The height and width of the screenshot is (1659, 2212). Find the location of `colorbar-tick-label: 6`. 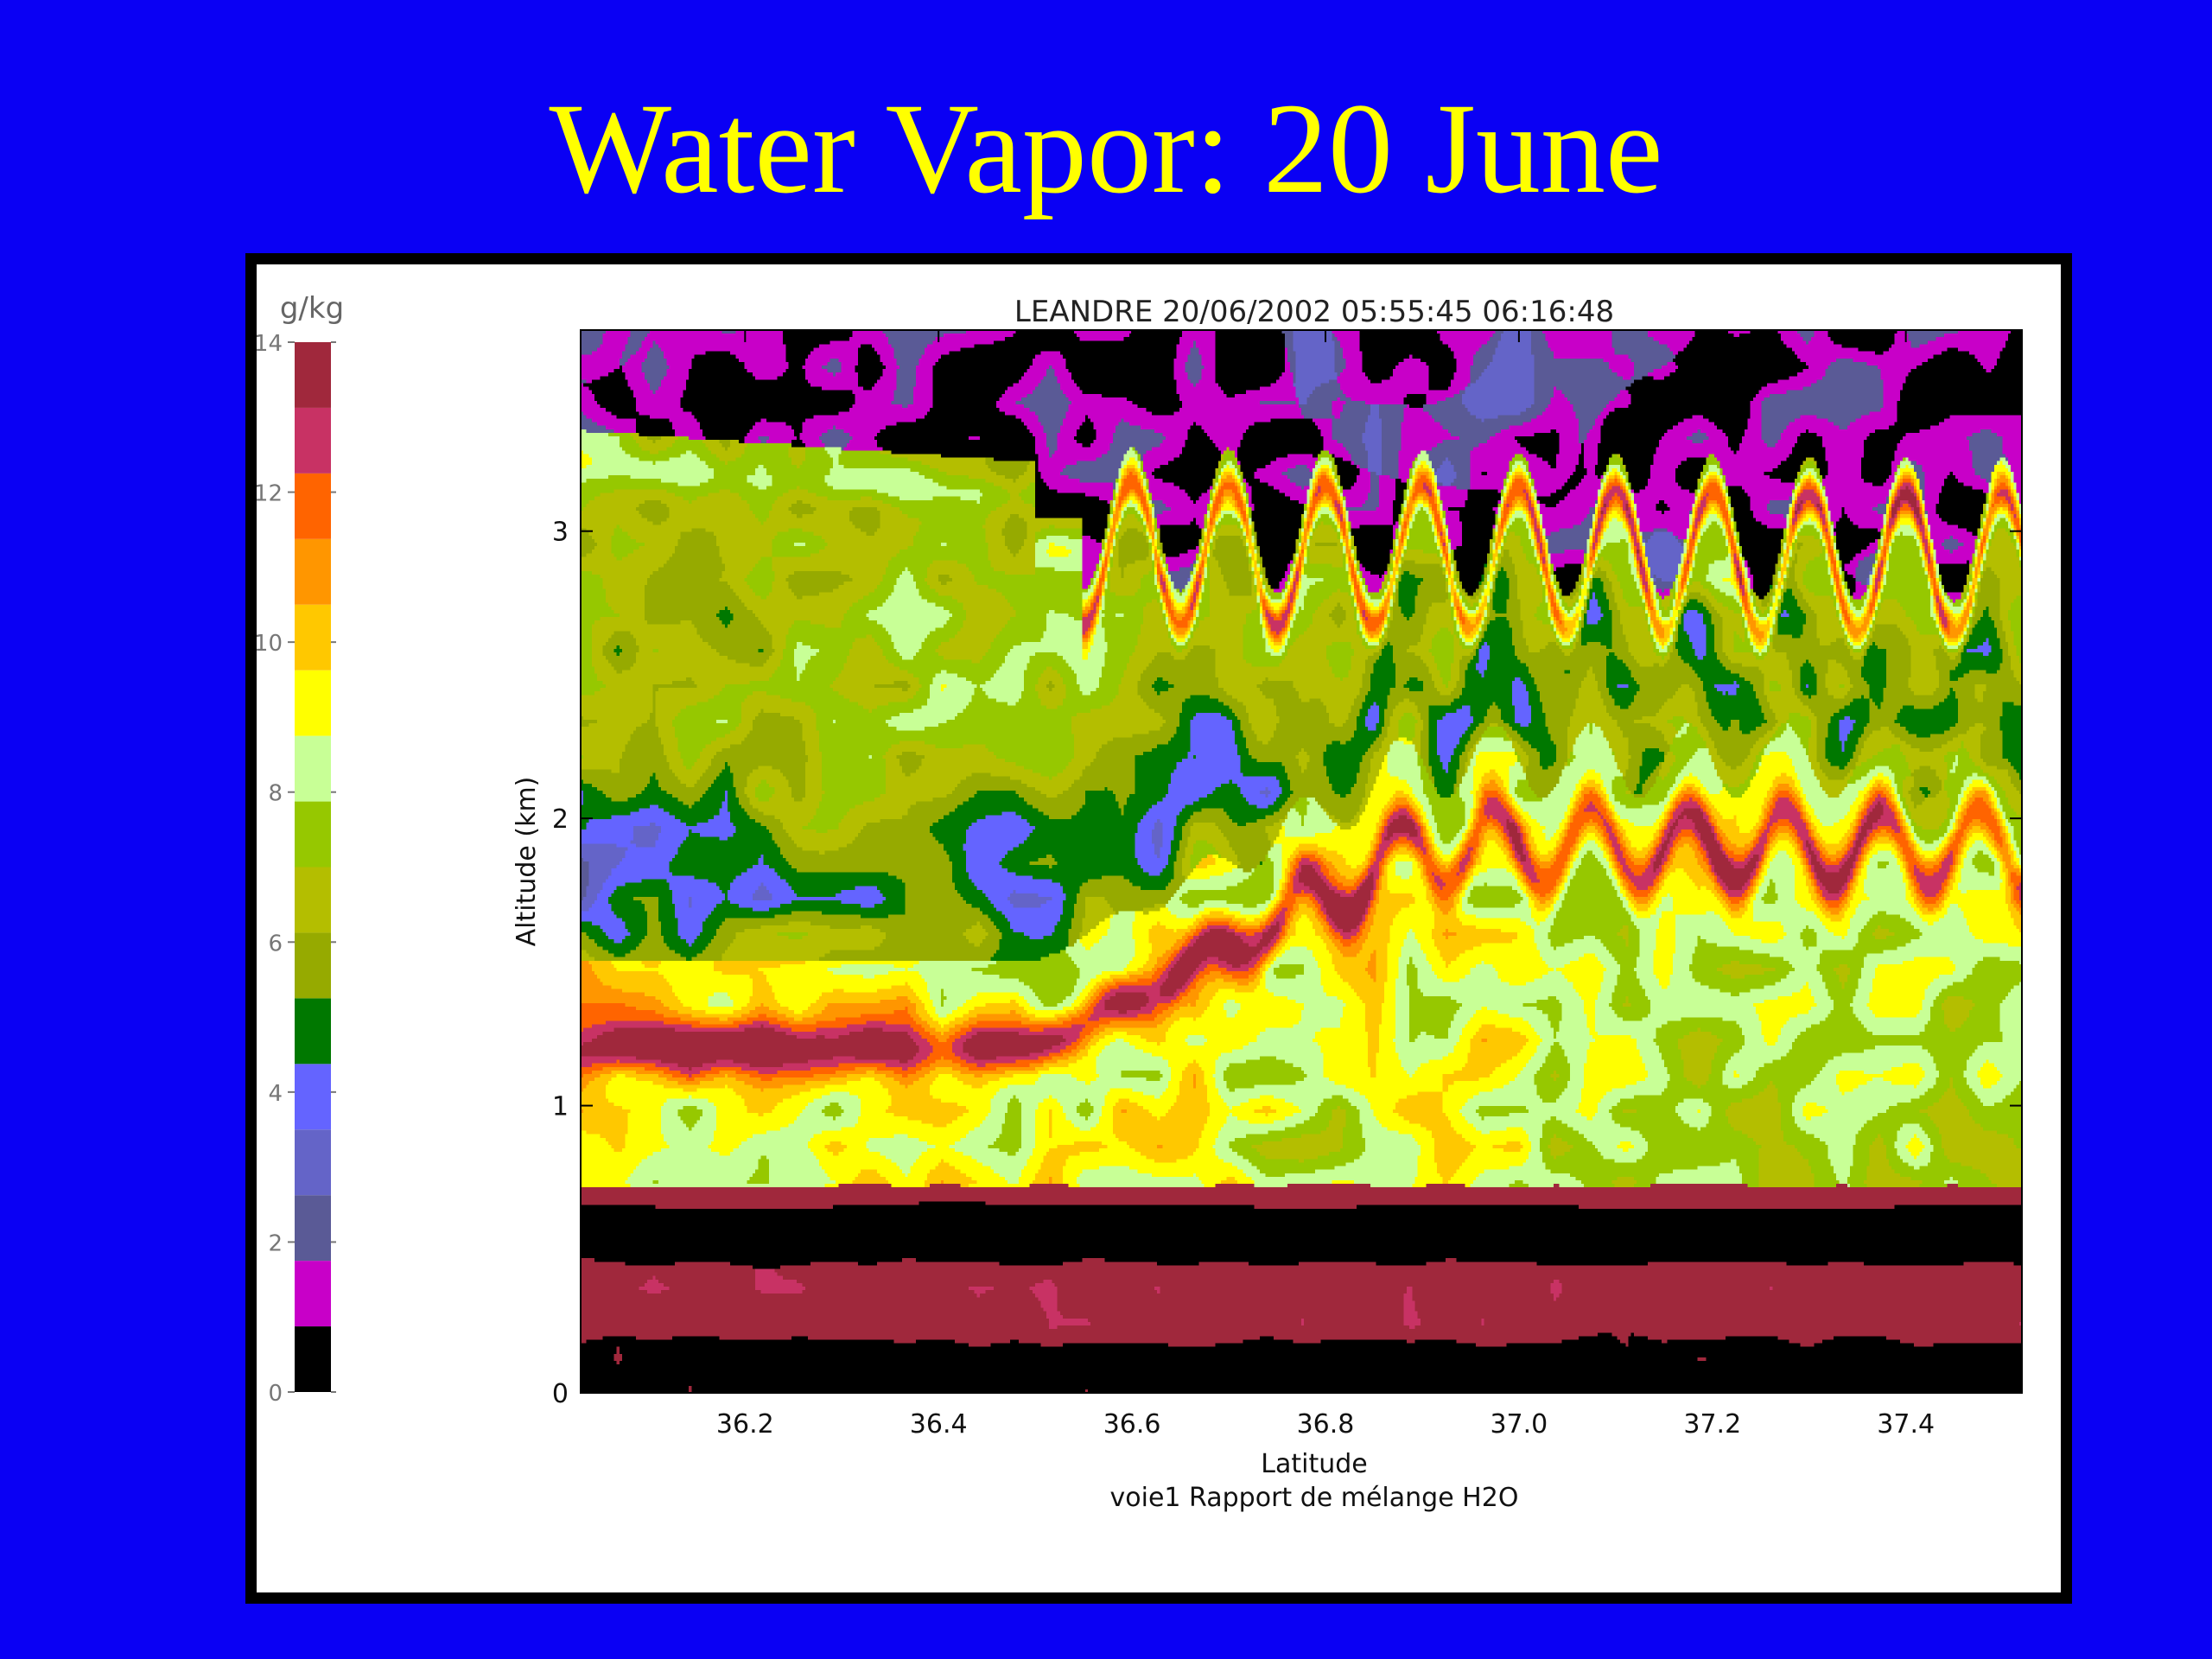

colorbar-tick-label: 6 is located at coordinates (275, 944).